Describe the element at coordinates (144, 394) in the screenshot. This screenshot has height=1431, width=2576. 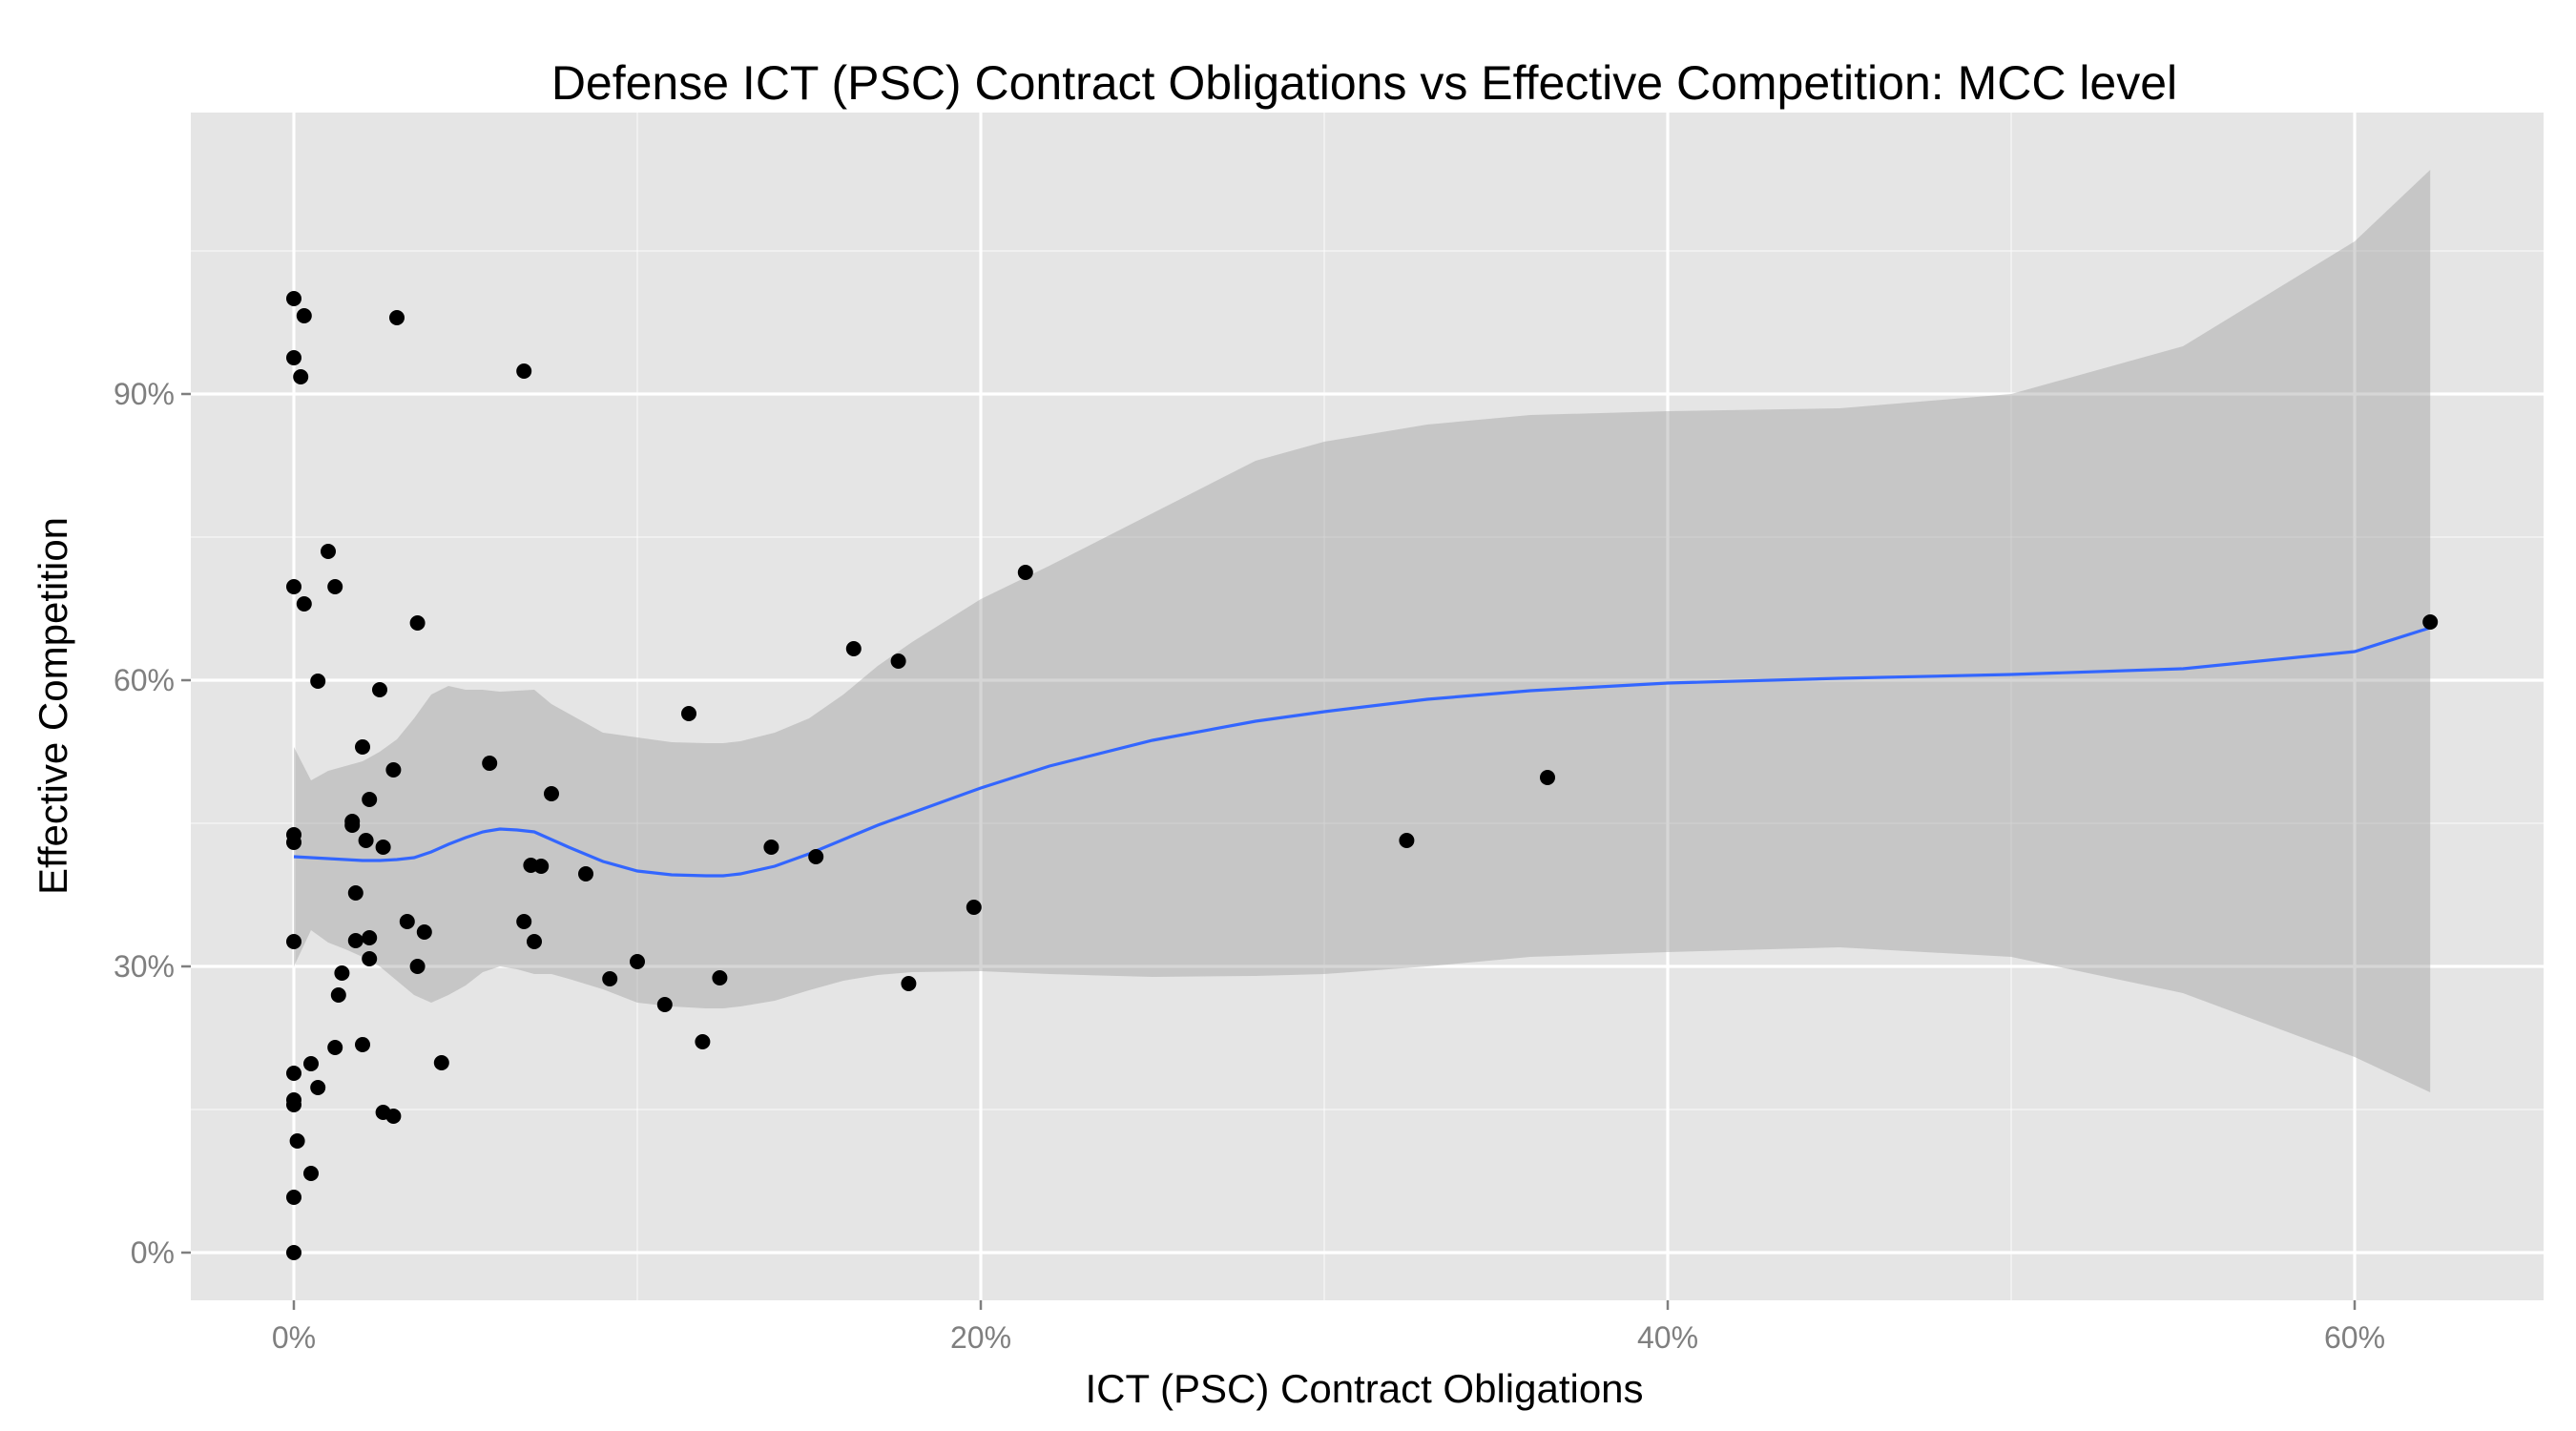
I see `y-tick-label: 90%` at that location.